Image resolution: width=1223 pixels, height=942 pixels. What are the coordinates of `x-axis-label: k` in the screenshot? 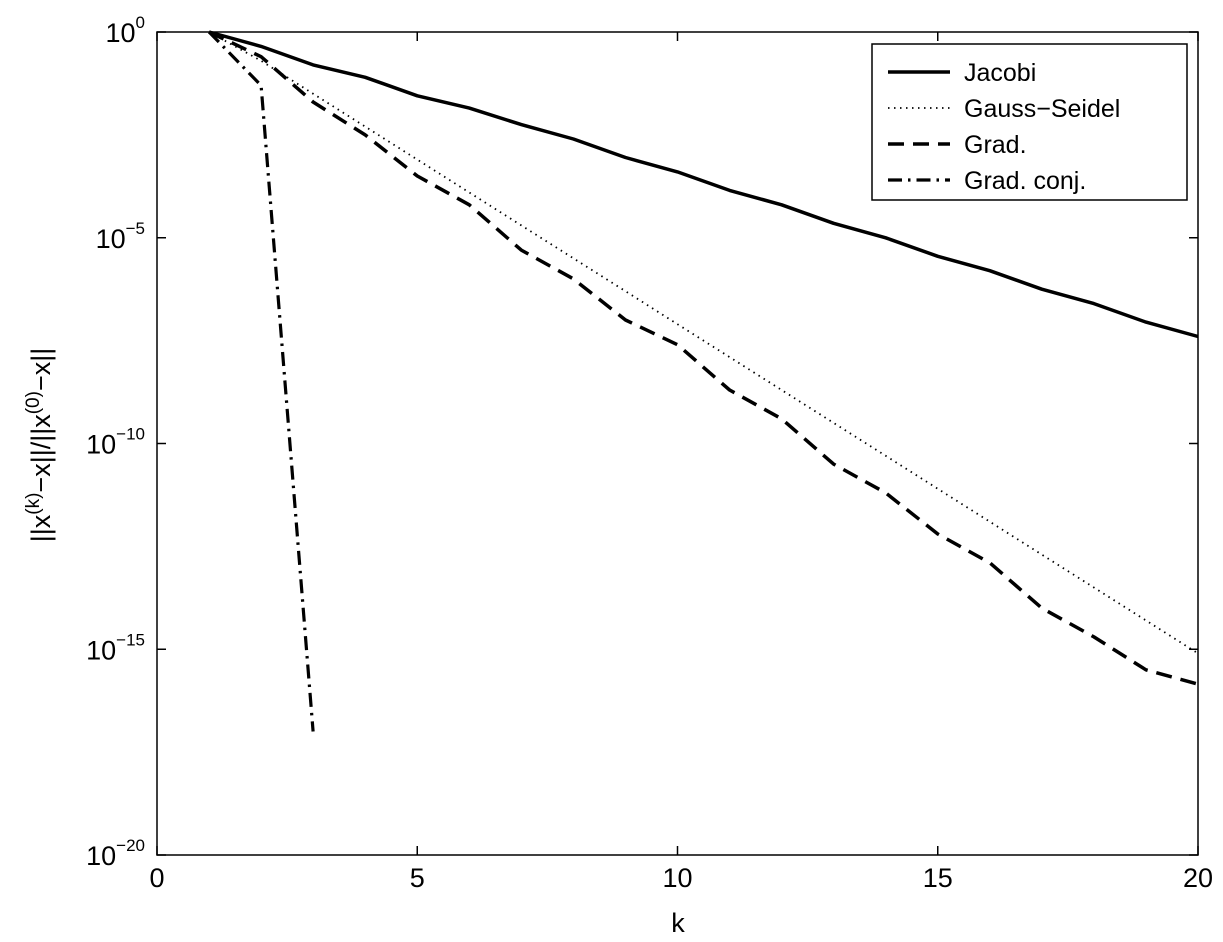 It's located at (678, 923).